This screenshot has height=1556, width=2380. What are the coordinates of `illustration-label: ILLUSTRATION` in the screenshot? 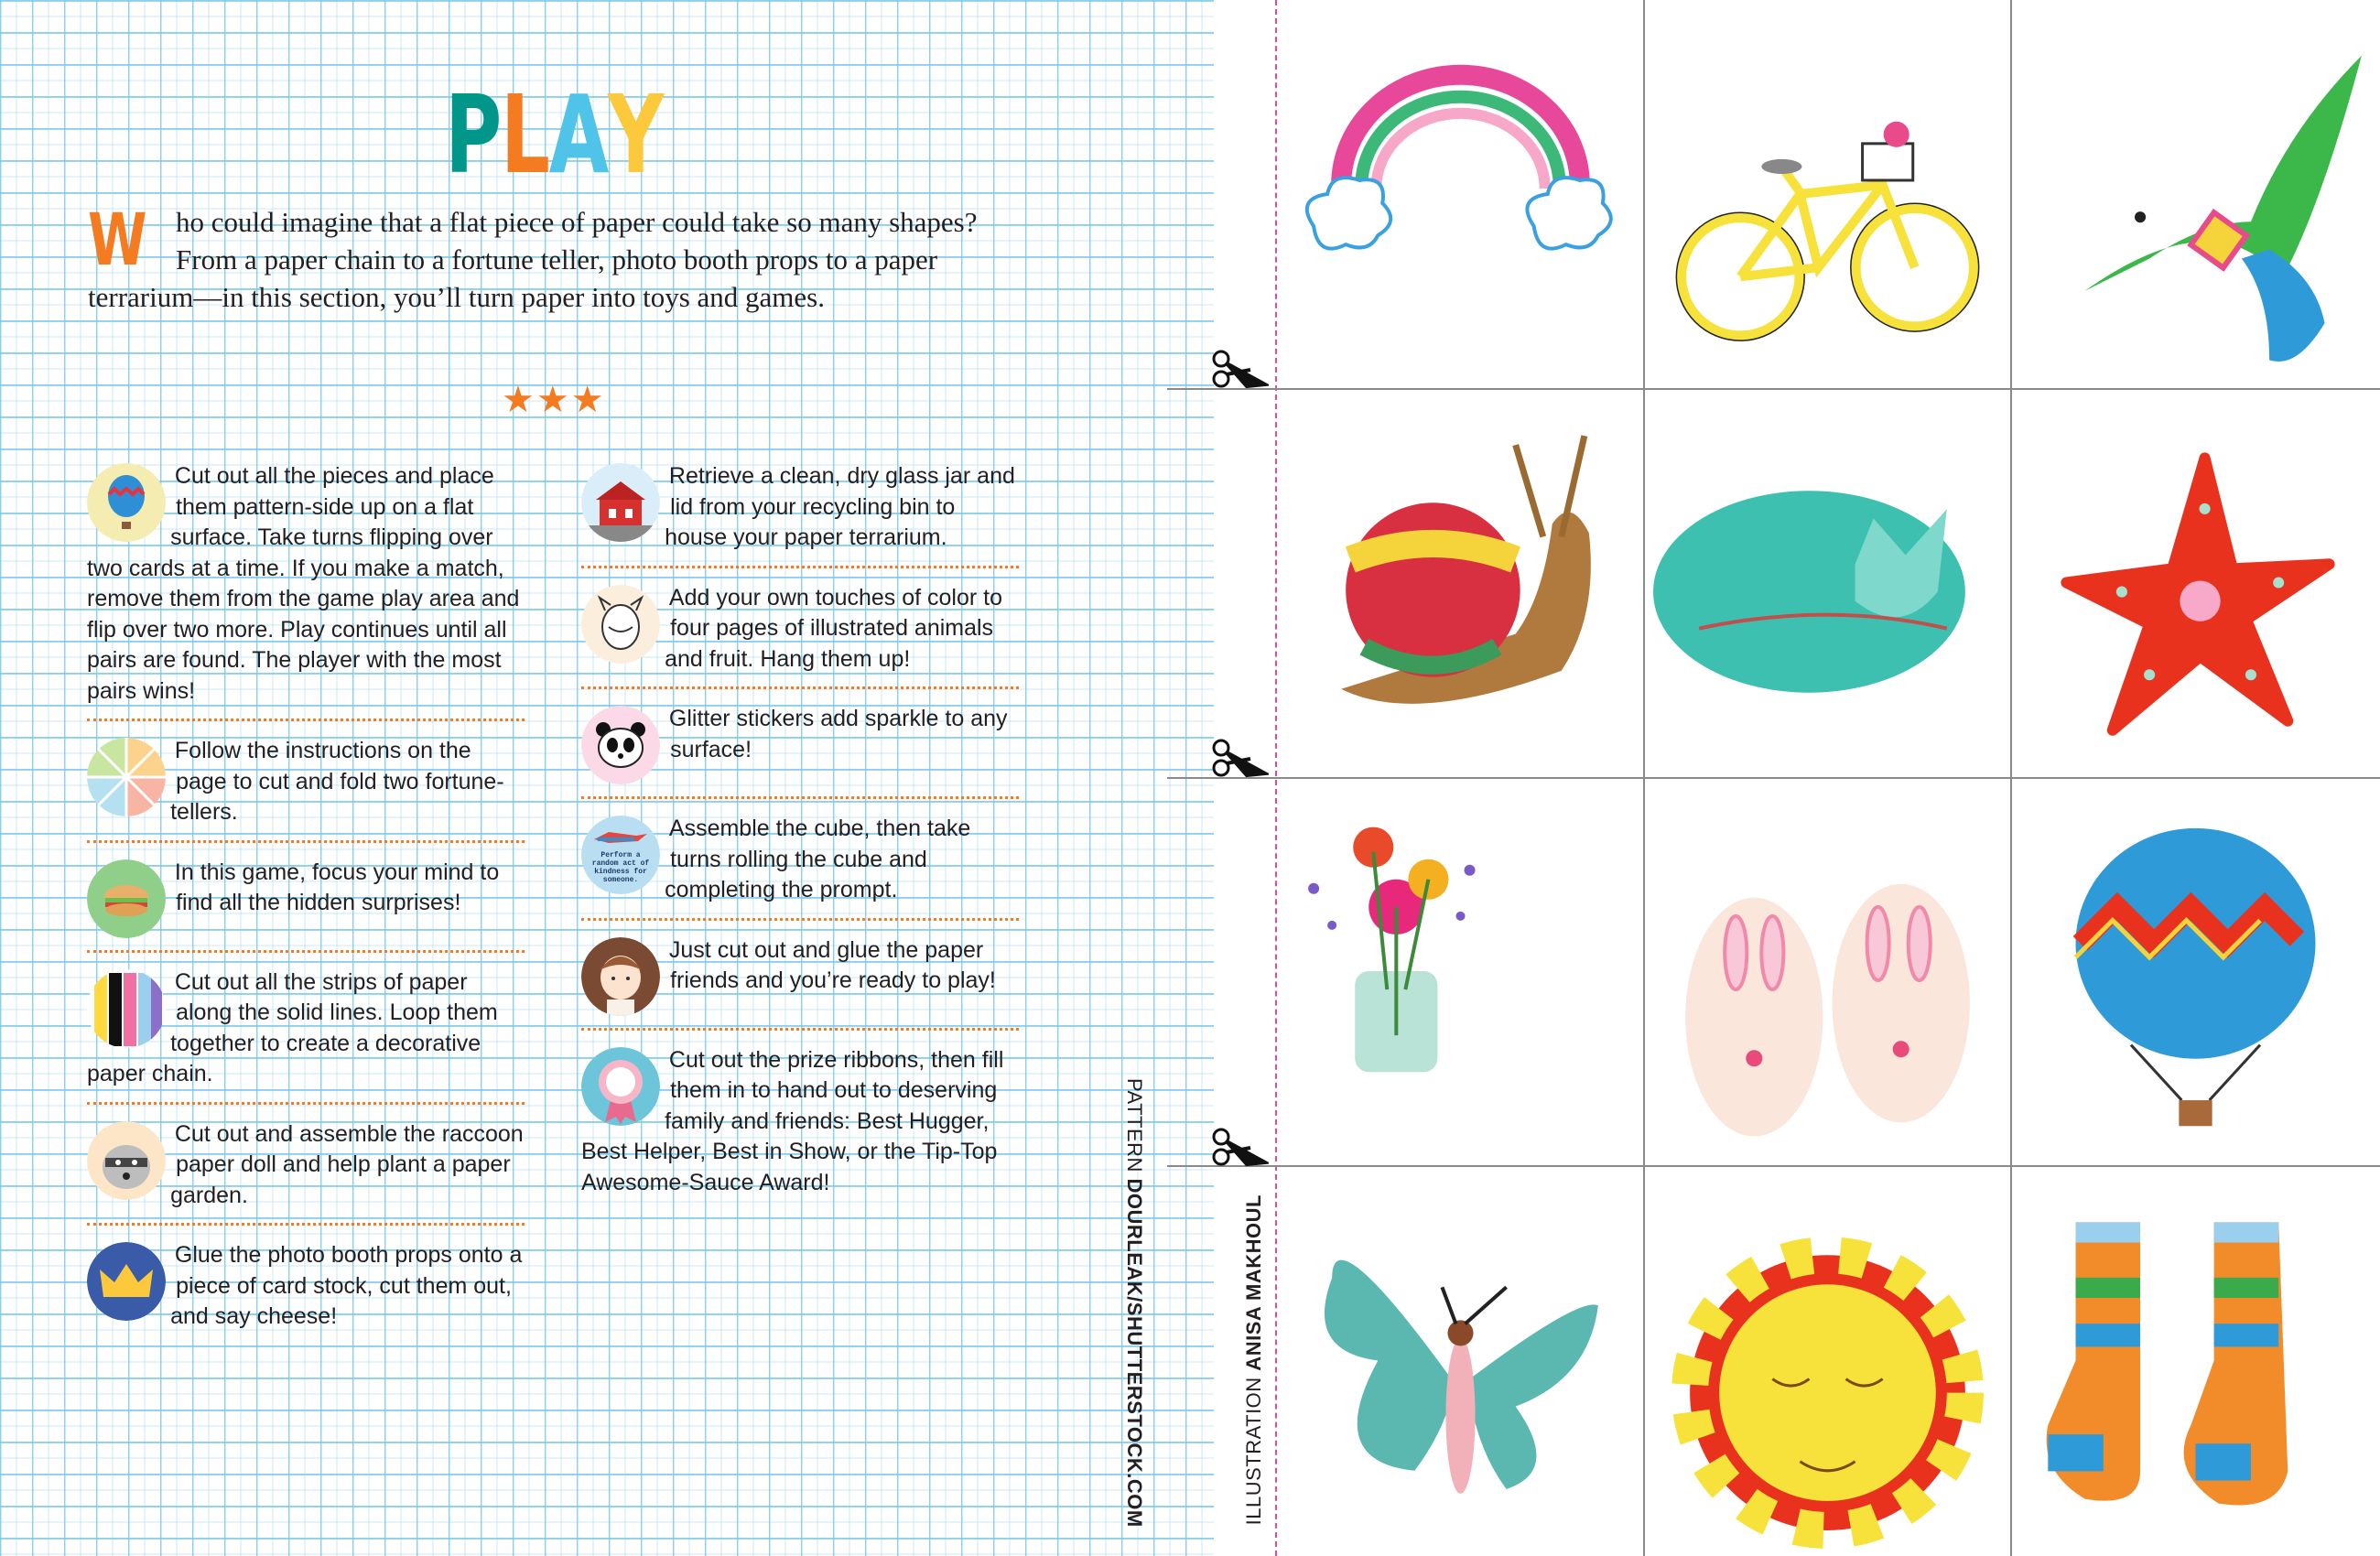 It's located at (1253, 1448).